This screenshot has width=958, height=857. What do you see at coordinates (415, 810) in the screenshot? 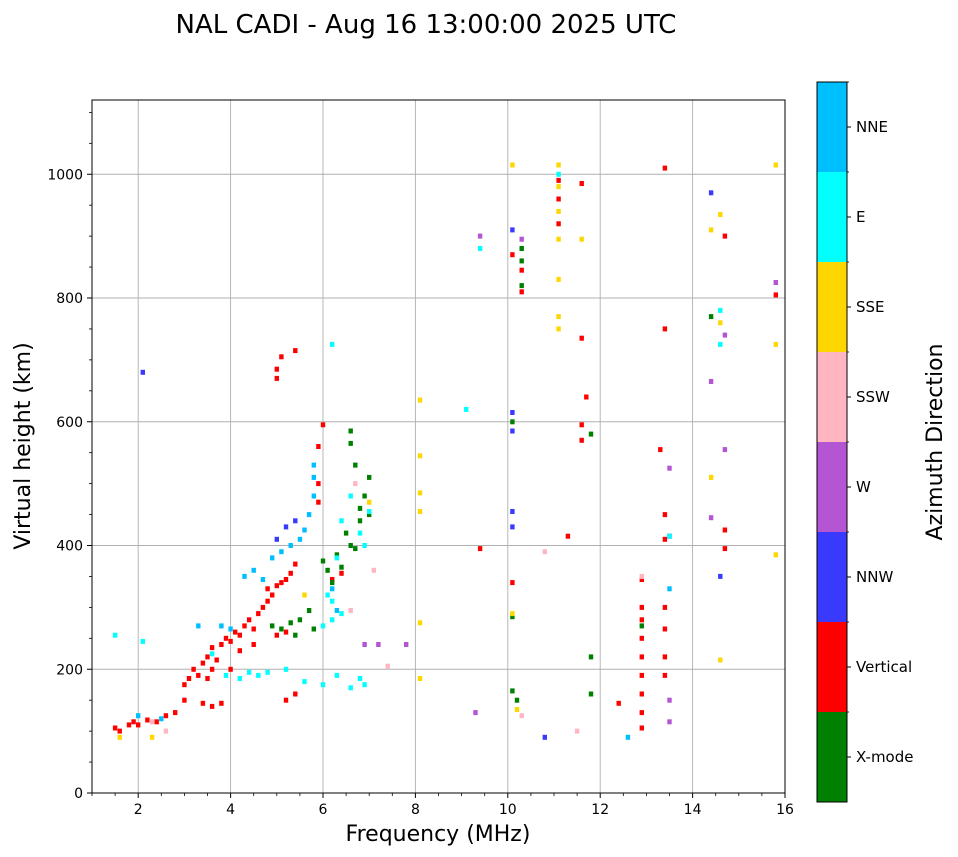
I see `x-tick-label: 8` at bounding box center [415, 810].